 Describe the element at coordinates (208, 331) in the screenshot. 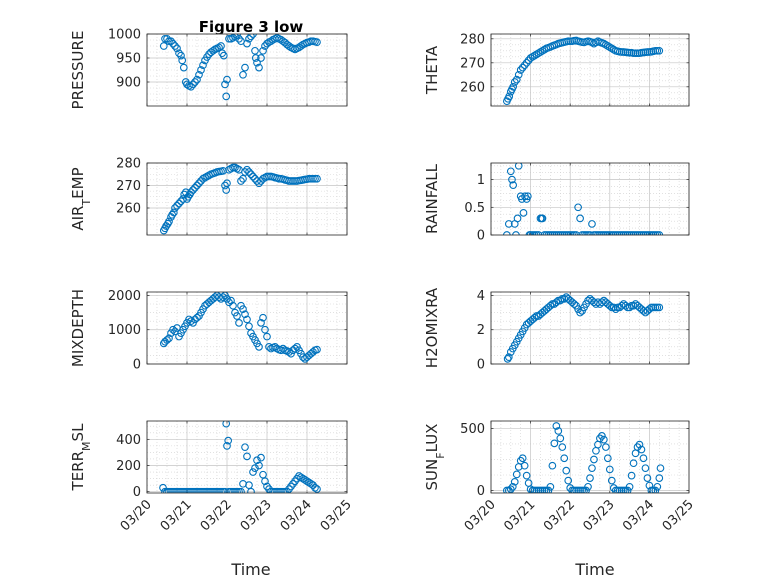

I see `mixdepth-axes: 0 1000 2000 MIXDEPTH` at that location.